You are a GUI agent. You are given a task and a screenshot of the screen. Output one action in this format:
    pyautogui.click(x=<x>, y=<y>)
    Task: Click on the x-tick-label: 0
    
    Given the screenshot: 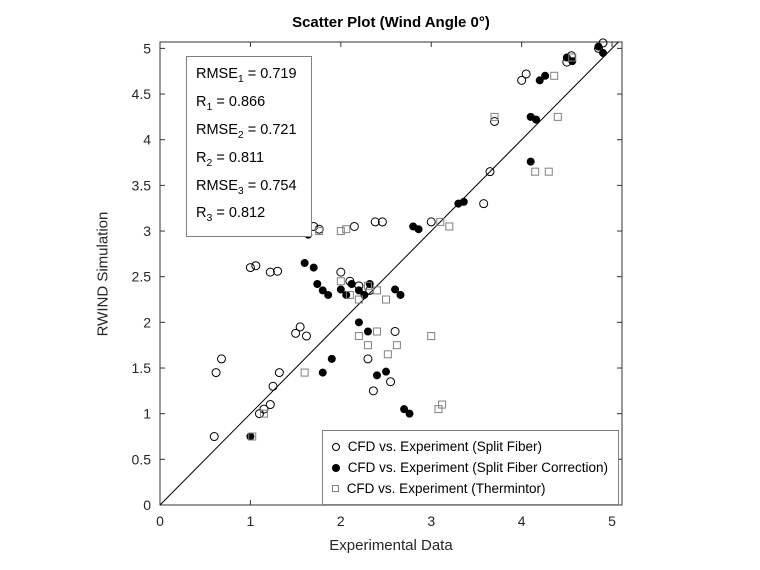 What is the action you would take?
    pyautogui.click(x=160, y=521)
    